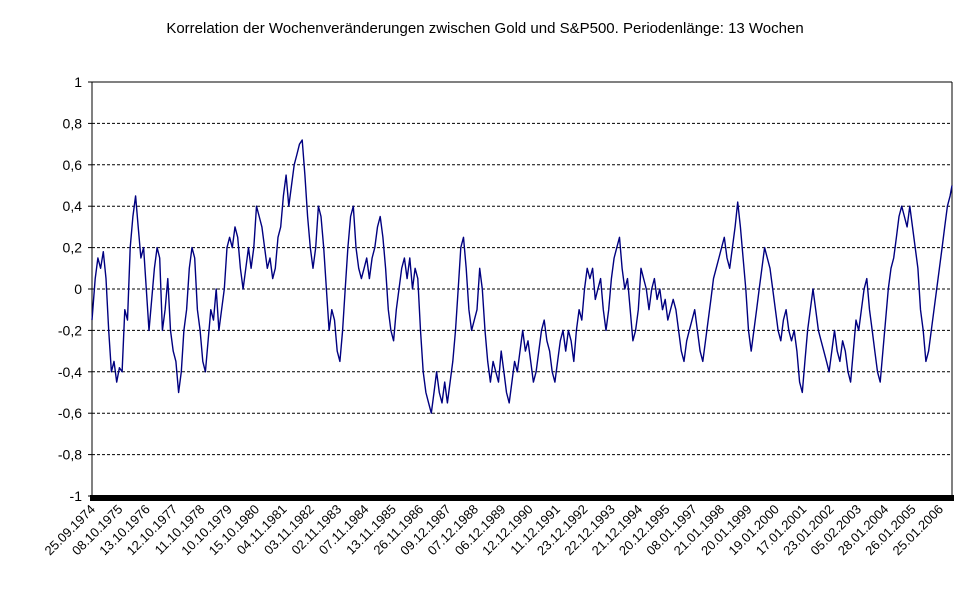 Image resolution: width=970 pixels, height=604 pixels. Describe the element at coordinates (73, 248) in the screenshot. I see `y-tick-label: 0,2` at that location.